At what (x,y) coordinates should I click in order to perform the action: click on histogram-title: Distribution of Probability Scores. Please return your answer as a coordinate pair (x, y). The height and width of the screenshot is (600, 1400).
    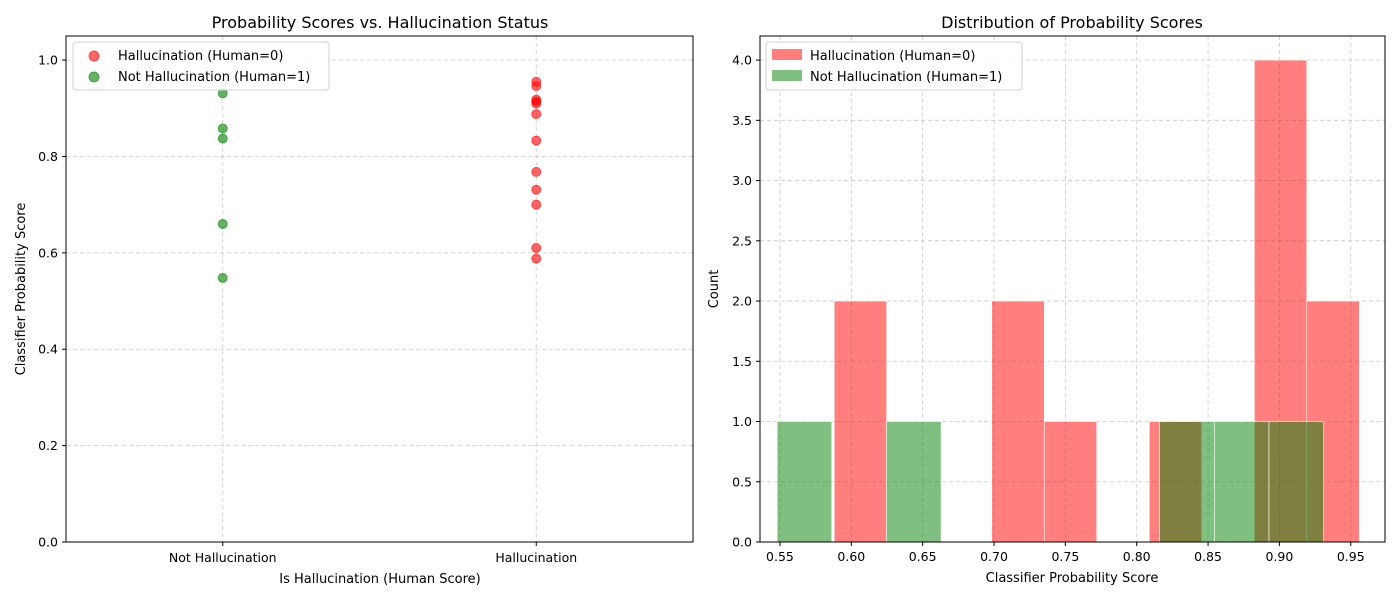
    Looking at the image, I should click on (1072, 22).